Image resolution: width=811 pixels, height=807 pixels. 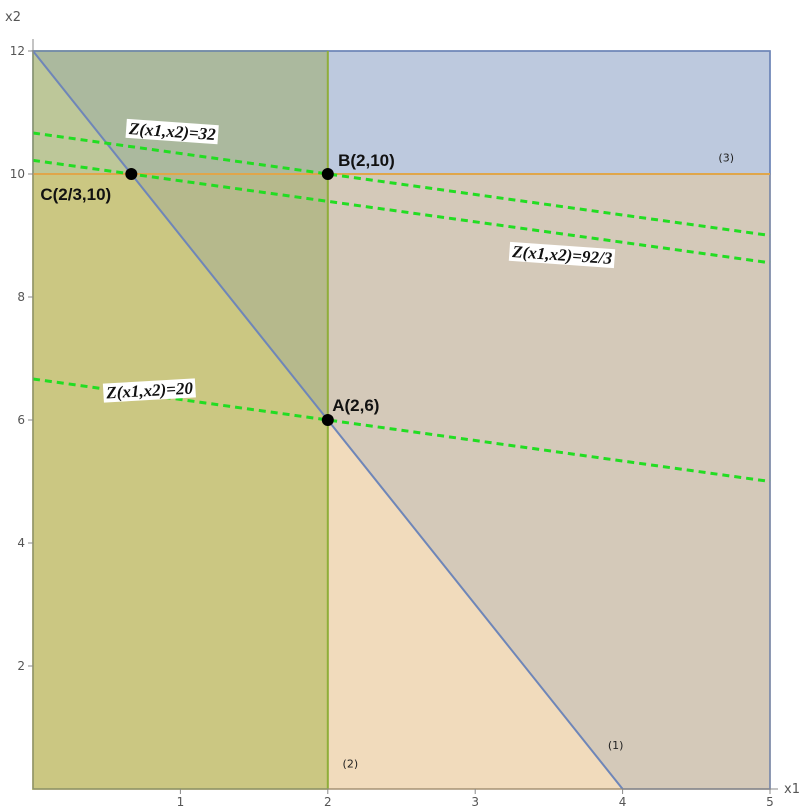 I want to click on x-tick-label-2: 2, so click(x=328, y=801).